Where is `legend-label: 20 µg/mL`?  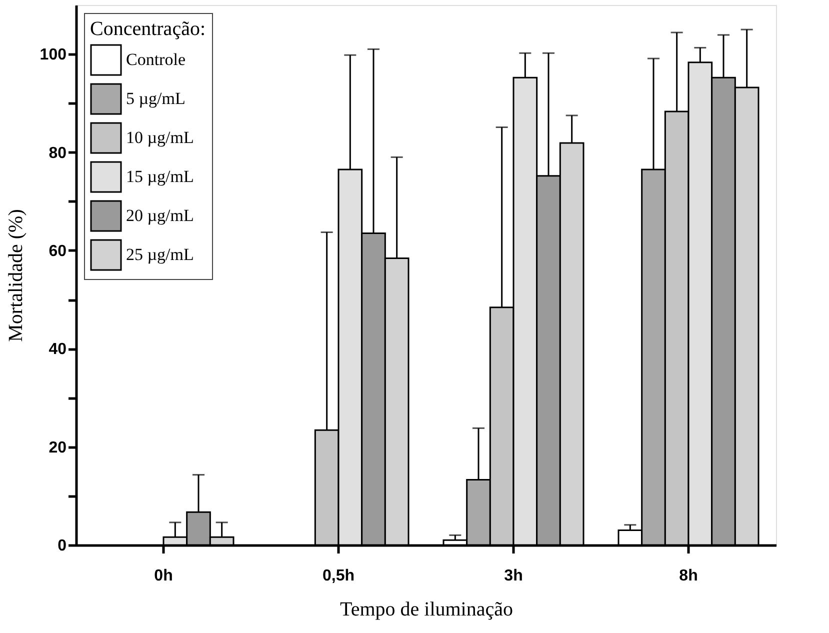
legend-label: 20 µg/mL is located at coordinates (160, 215).